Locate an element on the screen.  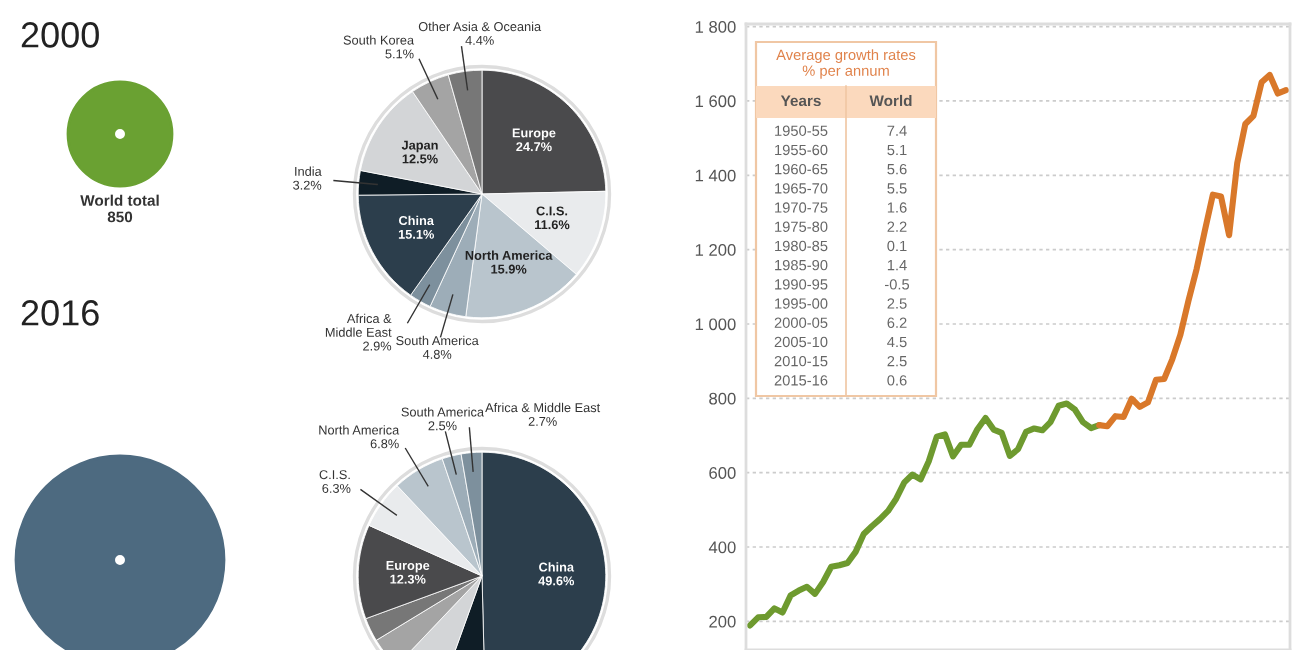
y-tick-label: 1 400 is located at coordinates (715, 175).